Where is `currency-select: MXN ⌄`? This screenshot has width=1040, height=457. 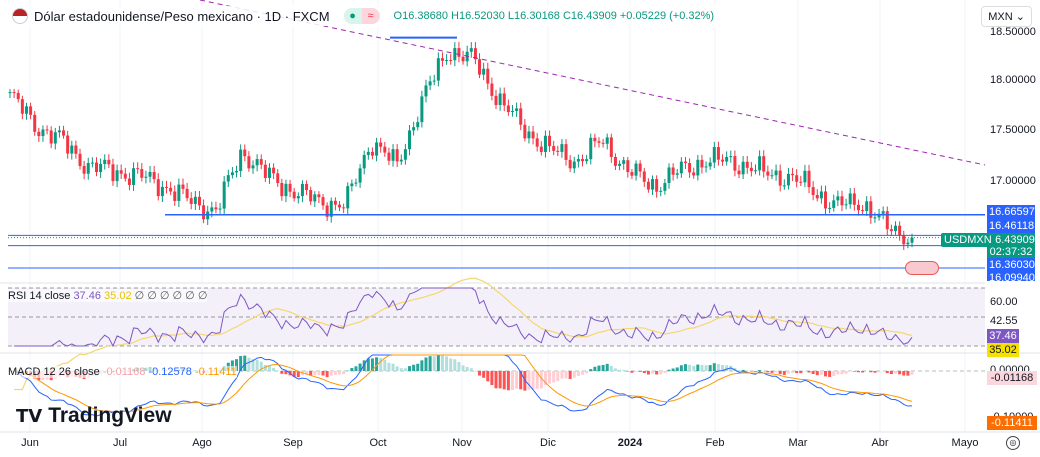
currency-select: MXN ⌄ is located at coordinates (1006, 16).